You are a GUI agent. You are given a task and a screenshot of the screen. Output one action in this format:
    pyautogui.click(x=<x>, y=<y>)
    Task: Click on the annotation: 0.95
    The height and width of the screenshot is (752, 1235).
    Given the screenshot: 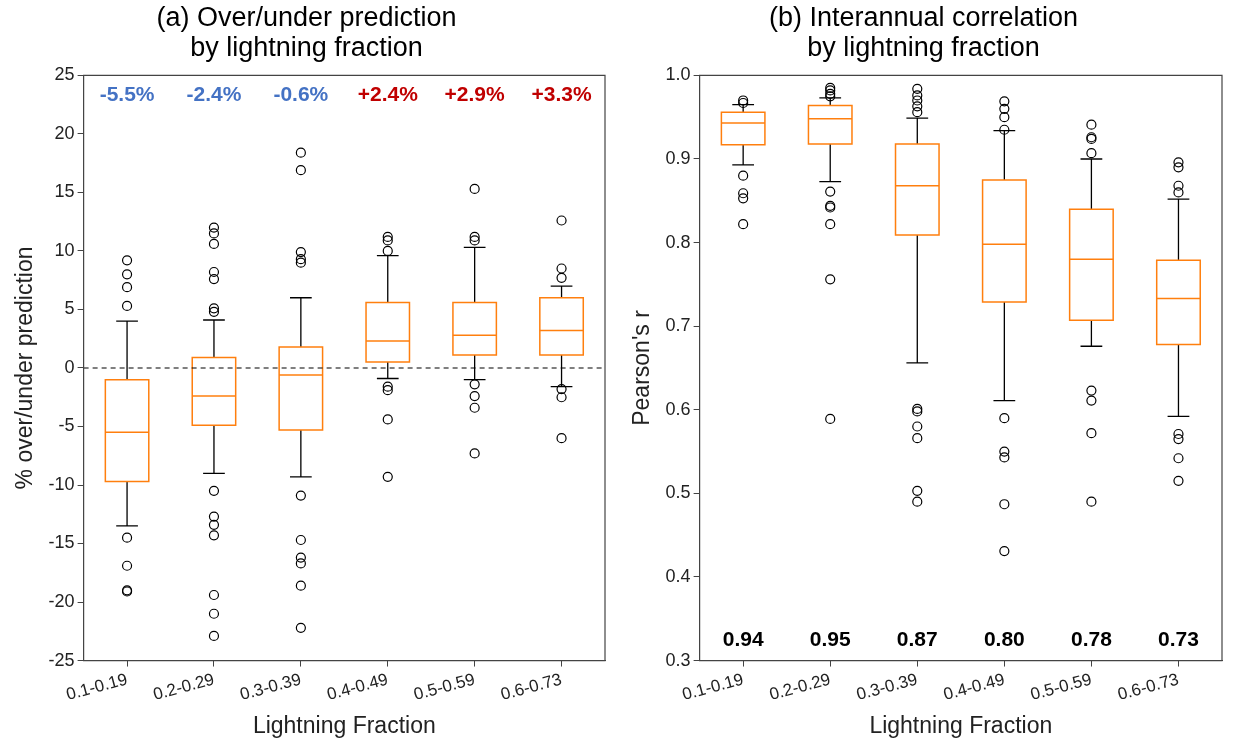 What is the action you would take?
    pyautogui.click(x=830, y=639)
    